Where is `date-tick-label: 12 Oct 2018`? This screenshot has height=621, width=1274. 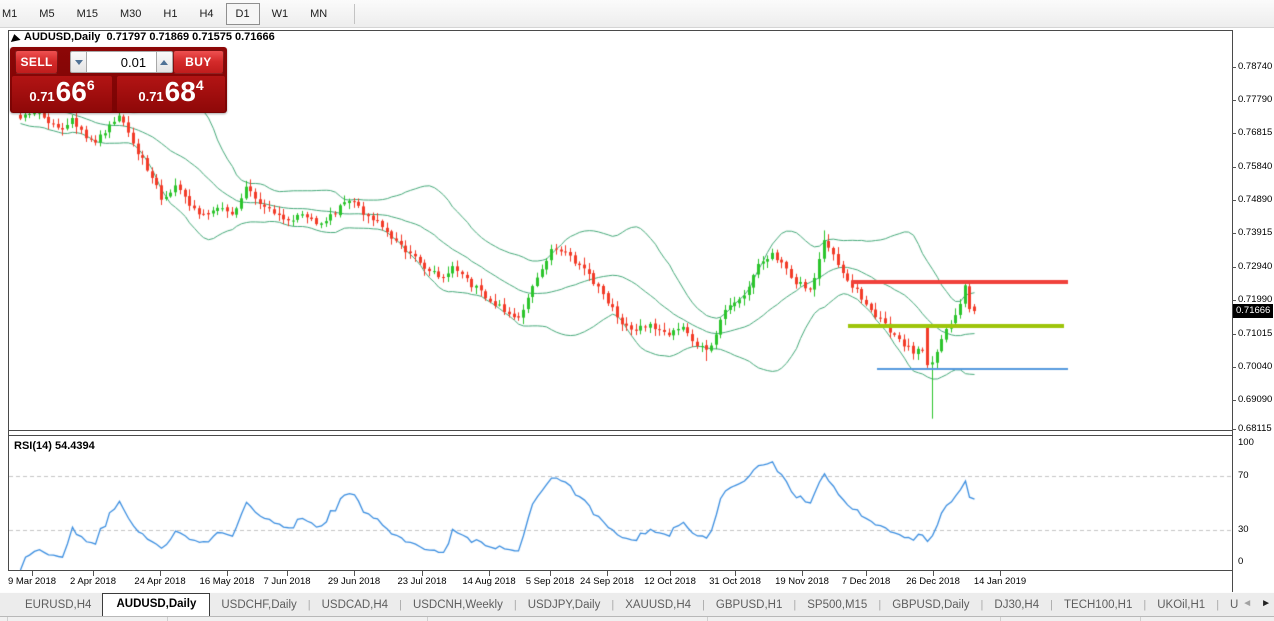
date-tick-label: 12 Oct 2018 is located at coordinates (670, 581).